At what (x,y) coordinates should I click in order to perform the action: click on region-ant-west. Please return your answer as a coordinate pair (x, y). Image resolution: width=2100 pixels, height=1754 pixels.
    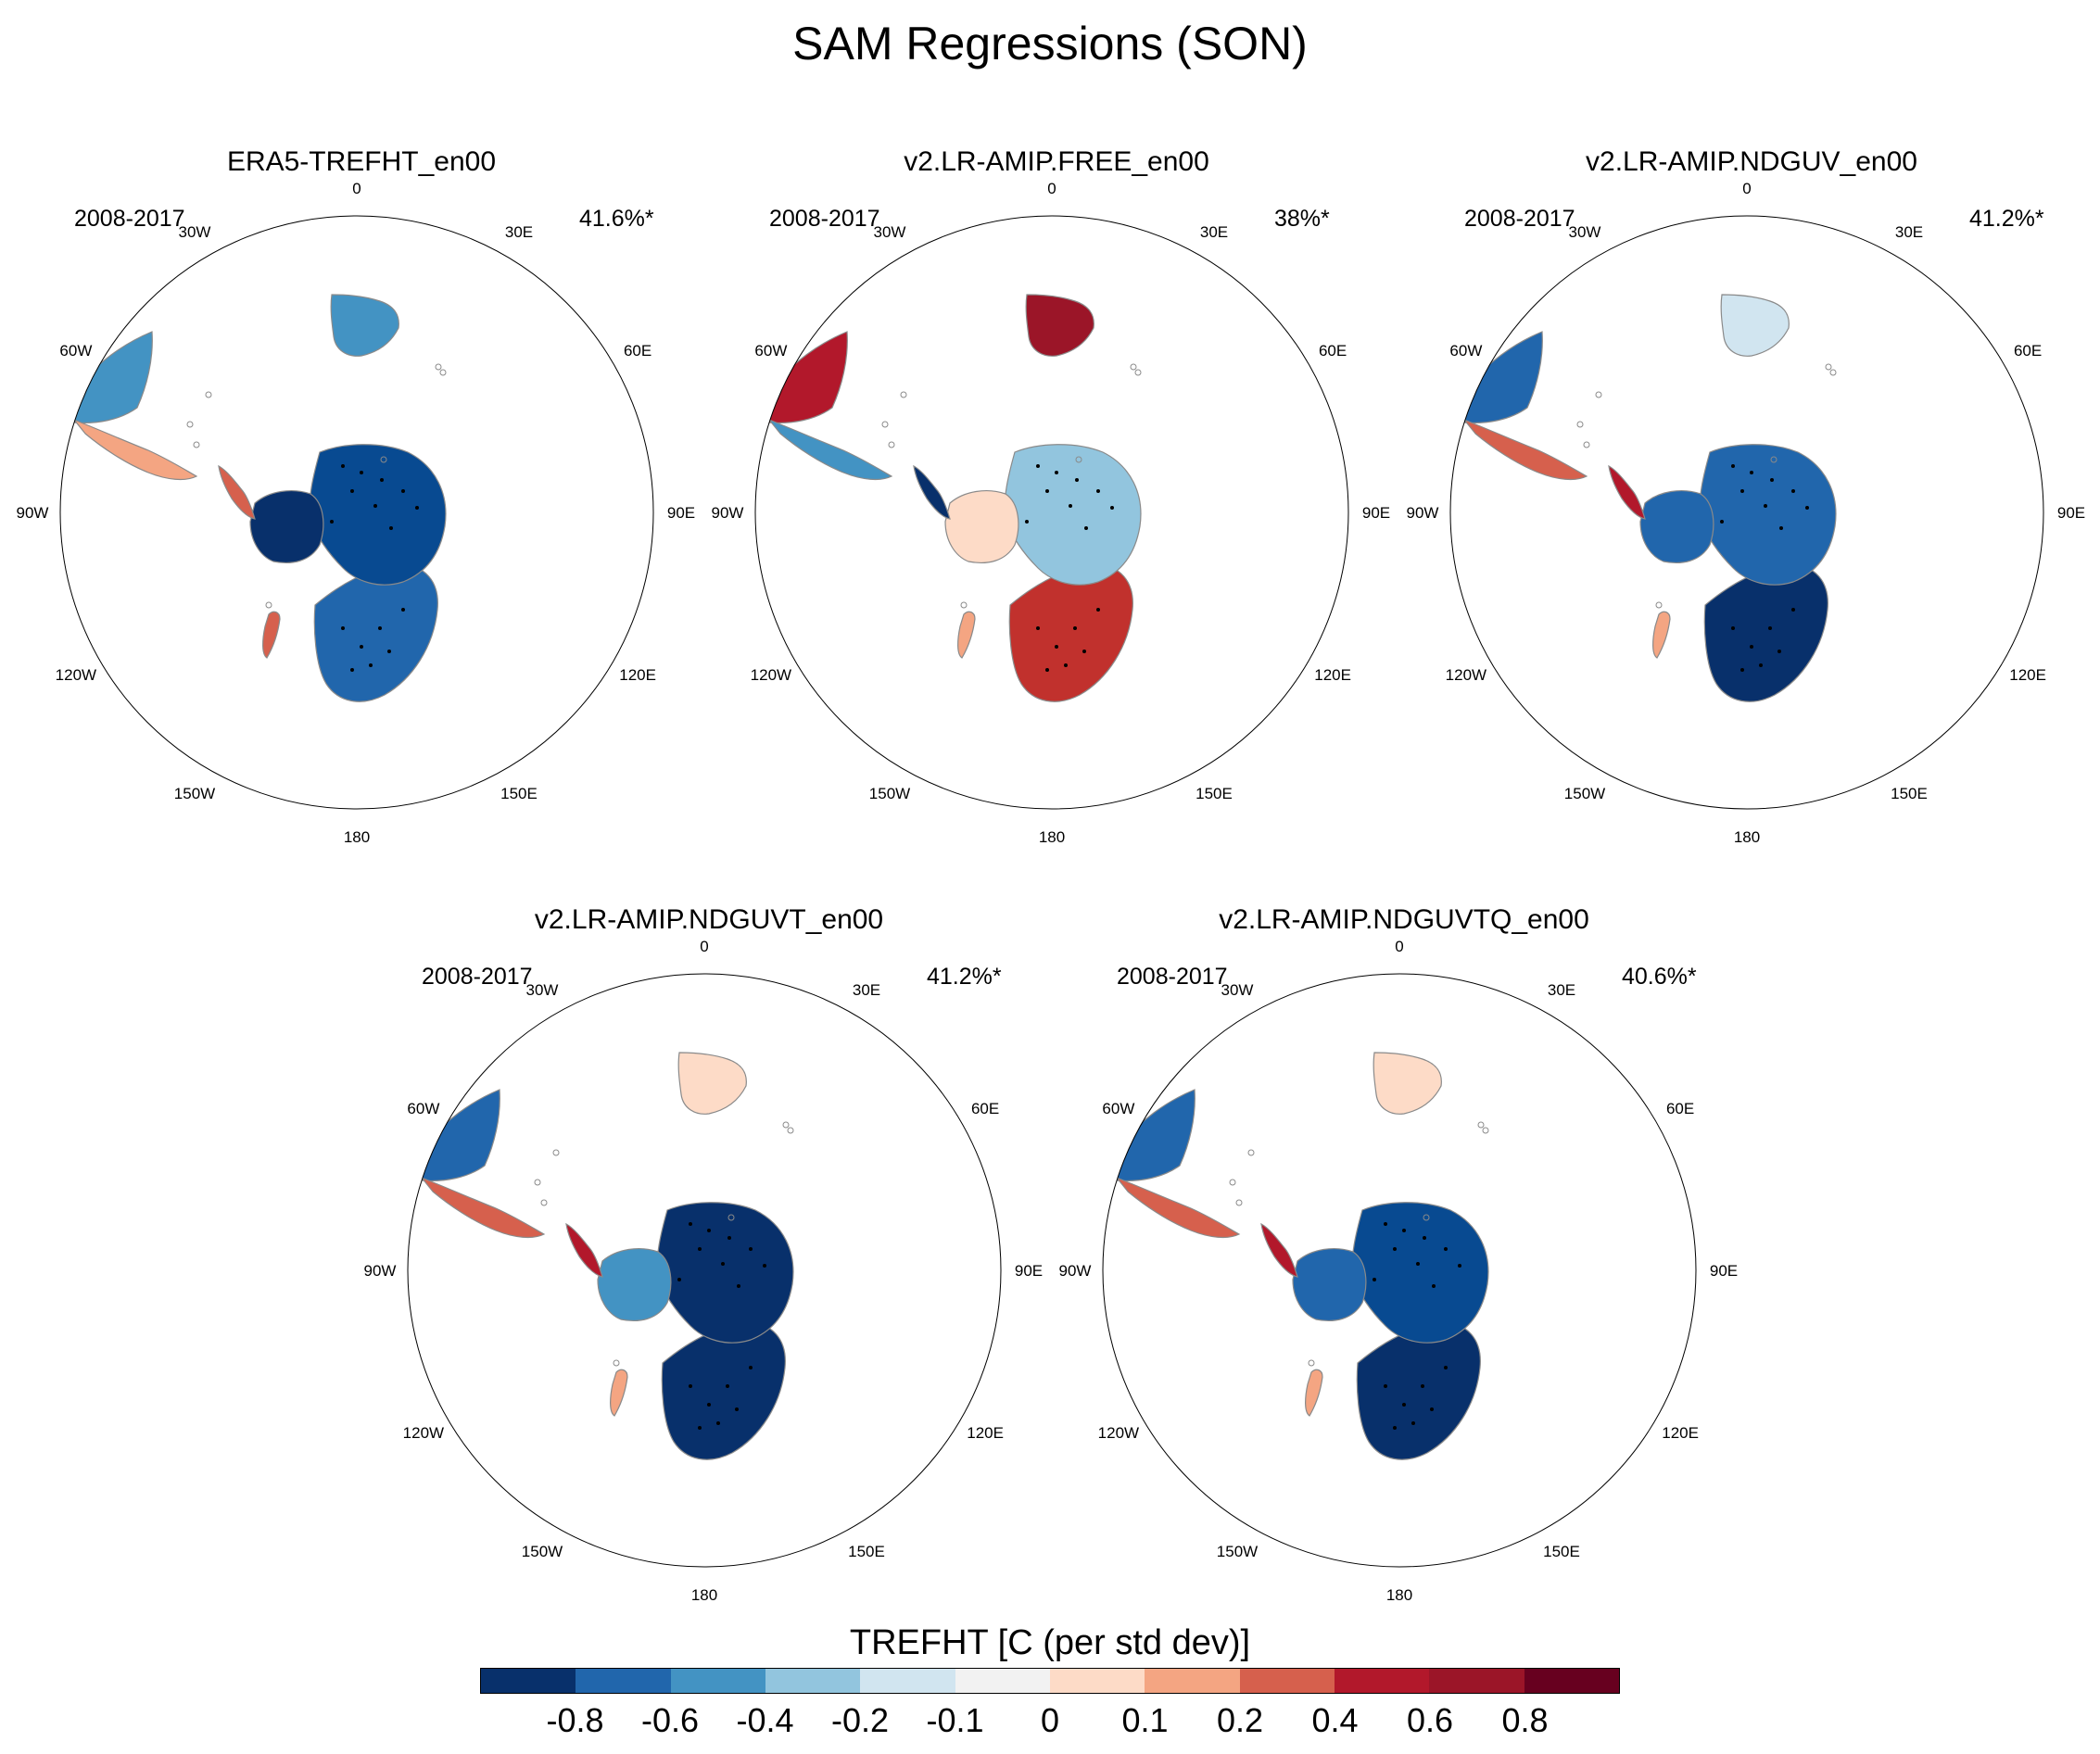
    Looking at the image, I should click on (981, 526).